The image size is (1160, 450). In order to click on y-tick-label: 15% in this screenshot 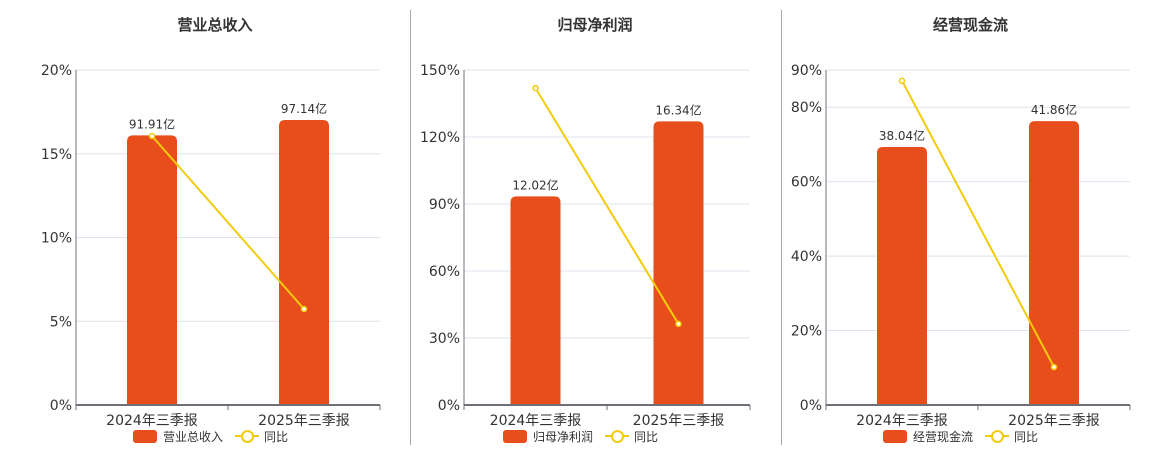, I will do `click(56, 155)`.